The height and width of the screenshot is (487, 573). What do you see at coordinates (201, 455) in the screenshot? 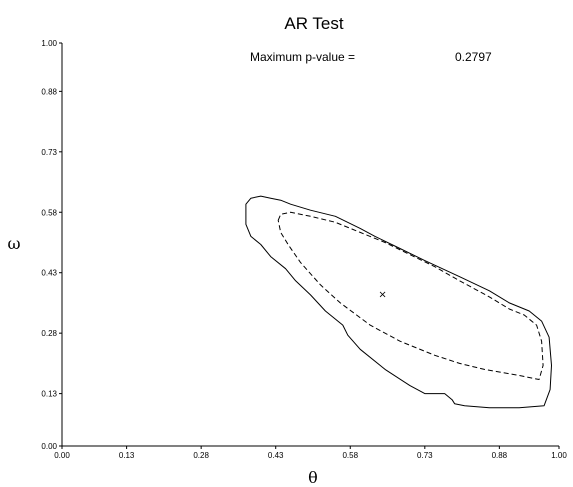
I see `x-tick-label: 0.28` at bounding box center [201, 455].